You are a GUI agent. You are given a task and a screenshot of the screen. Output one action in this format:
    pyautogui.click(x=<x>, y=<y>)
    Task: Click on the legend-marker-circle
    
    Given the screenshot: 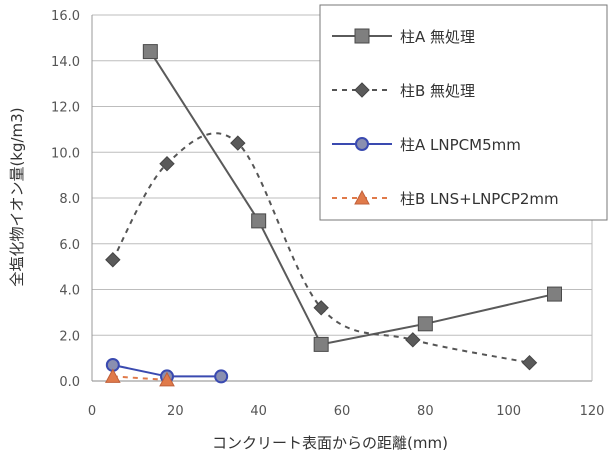 What is the action you would take?
    pyautogui.click(x=362, y=144)
    